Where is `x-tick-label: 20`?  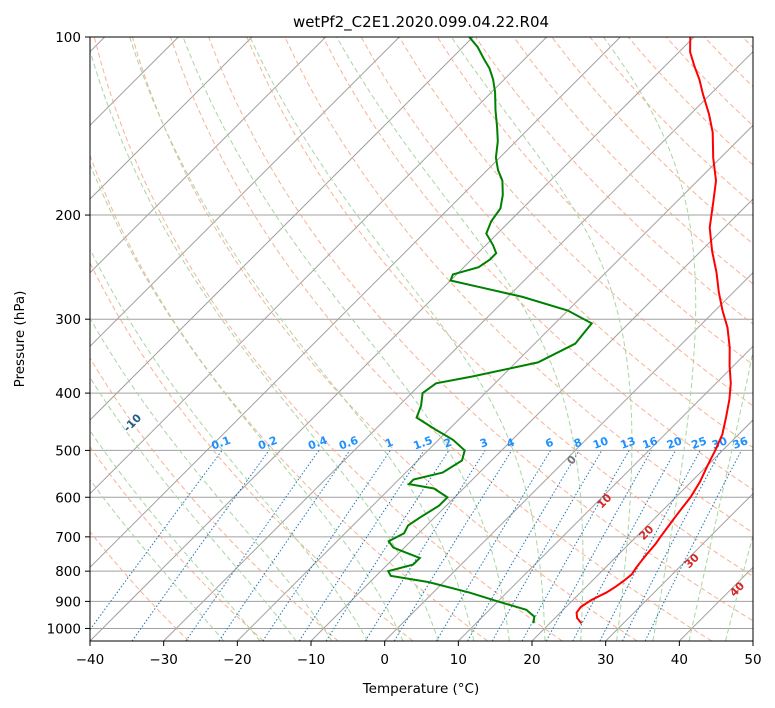
x-tick-label: 20 is located at coordinates (531, 660).